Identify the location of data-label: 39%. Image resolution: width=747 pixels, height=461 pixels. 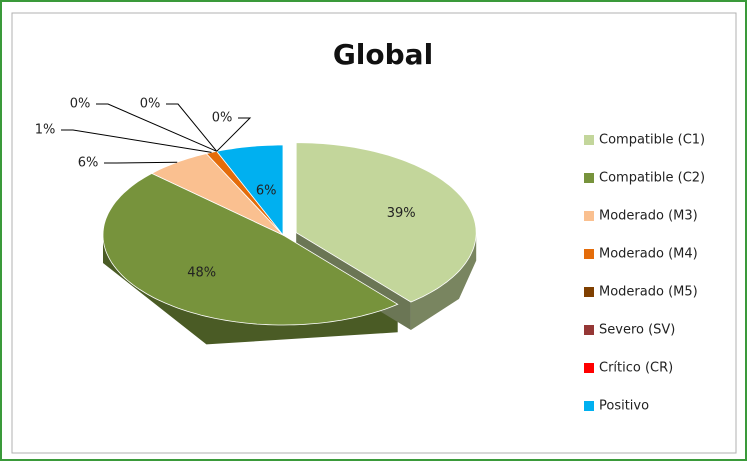
(401, 213).